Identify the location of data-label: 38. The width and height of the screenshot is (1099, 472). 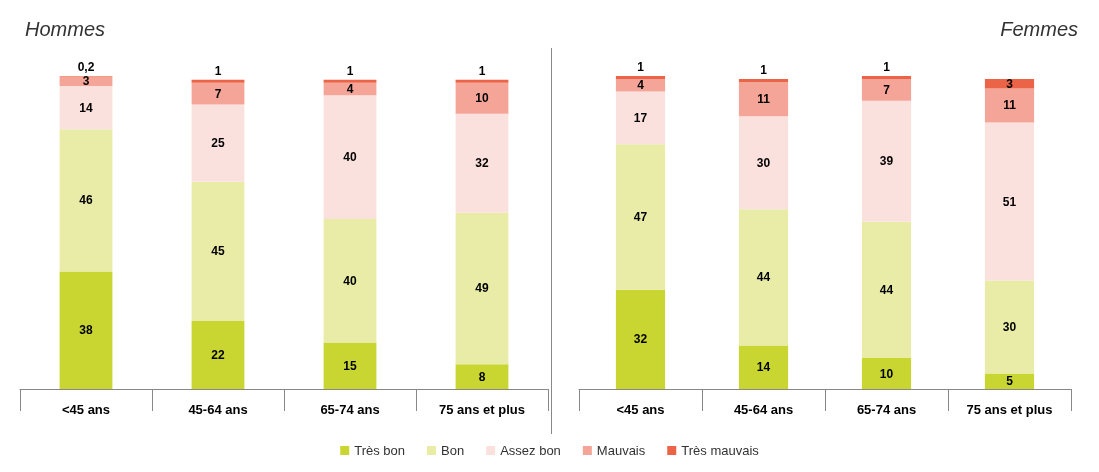
(86, 330).